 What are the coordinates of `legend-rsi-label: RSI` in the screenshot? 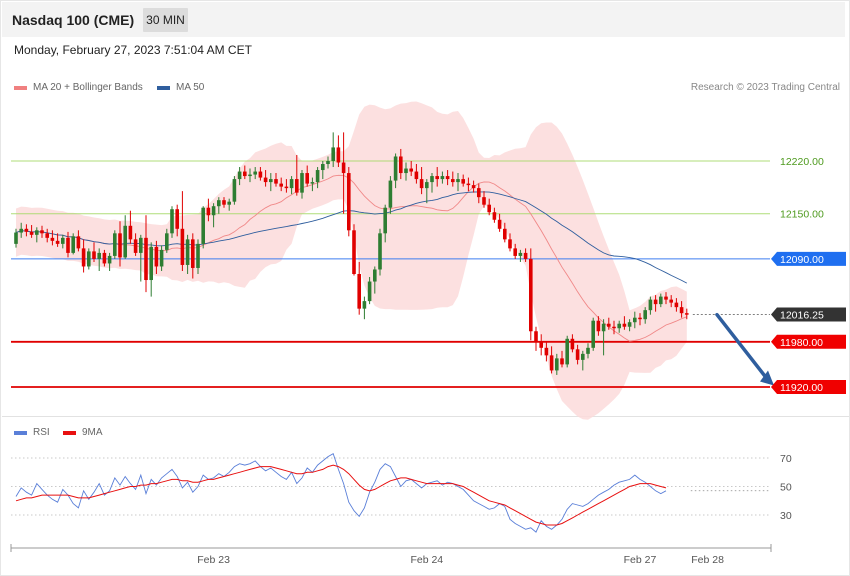 It's located at (41, 432).